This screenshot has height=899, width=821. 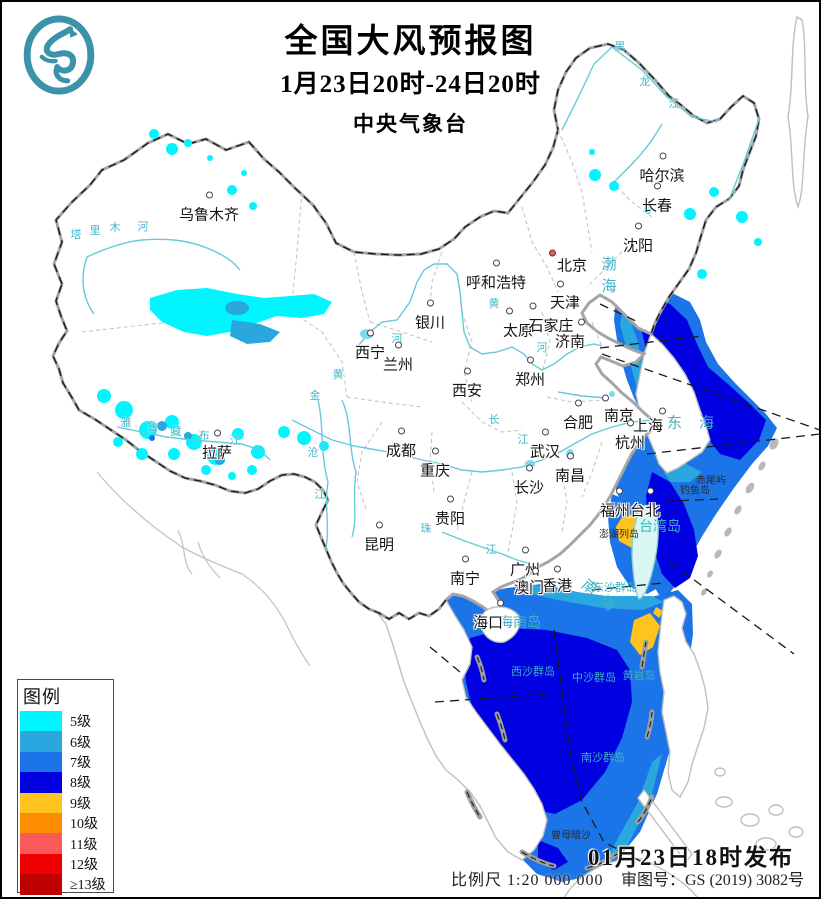 What do you see at coordinates (619, 535) in the screenshot?
I see `island-label: 澎湖列岛` at bounding box center [619, 535].